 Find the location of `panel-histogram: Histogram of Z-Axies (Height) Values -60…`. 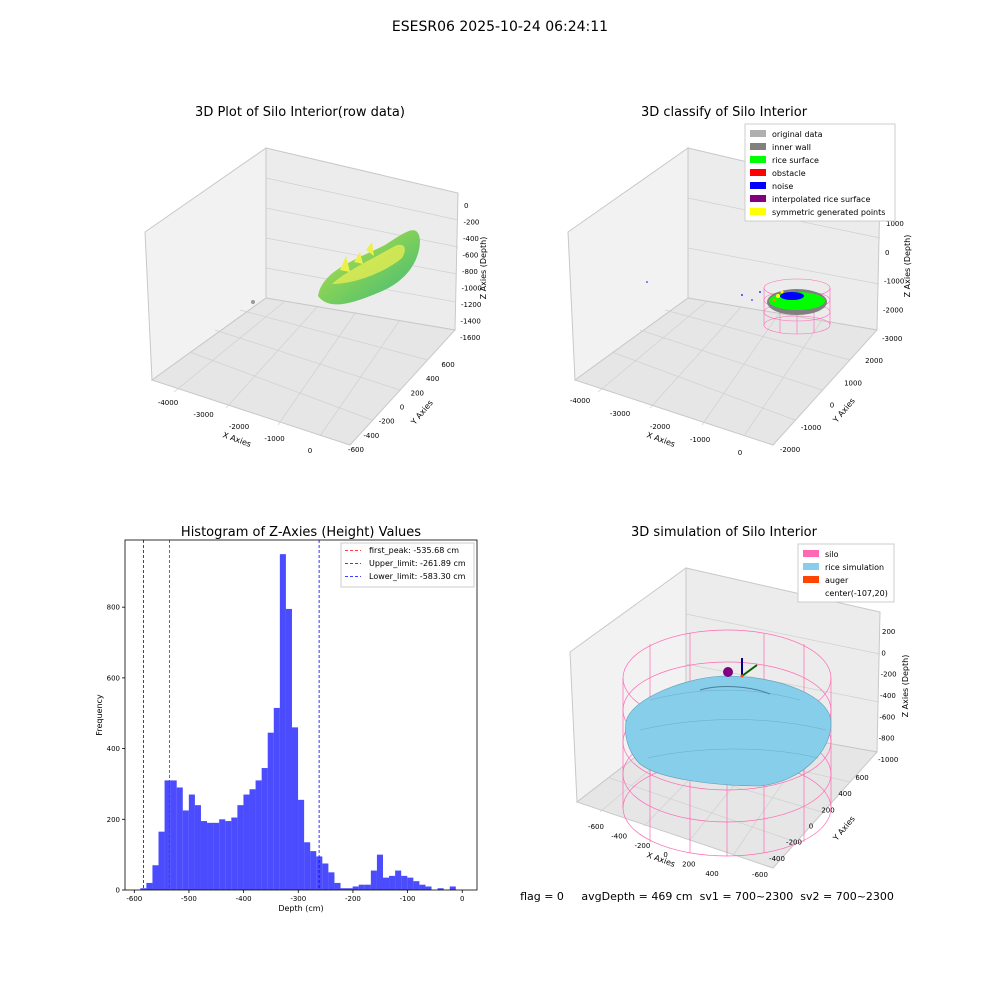

panel-histogram: Histogram of Z-Axies (Height) Values -60… is located at coordinates (286, 719).